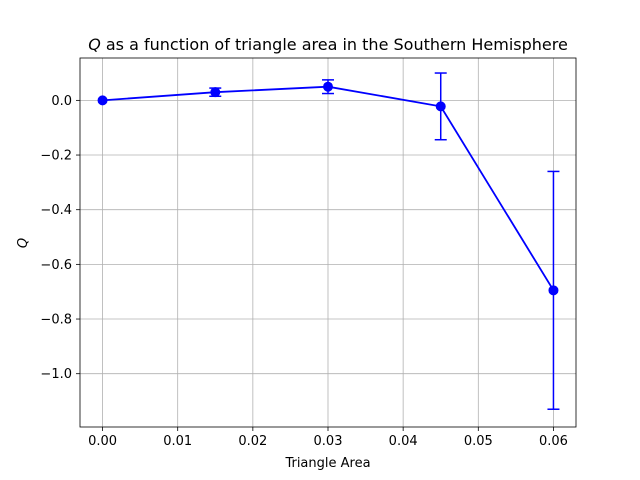 Image resolution: width=640 pixels, height=480 pixels. I want to click on y-axis-label: Q, so click(23, 243).